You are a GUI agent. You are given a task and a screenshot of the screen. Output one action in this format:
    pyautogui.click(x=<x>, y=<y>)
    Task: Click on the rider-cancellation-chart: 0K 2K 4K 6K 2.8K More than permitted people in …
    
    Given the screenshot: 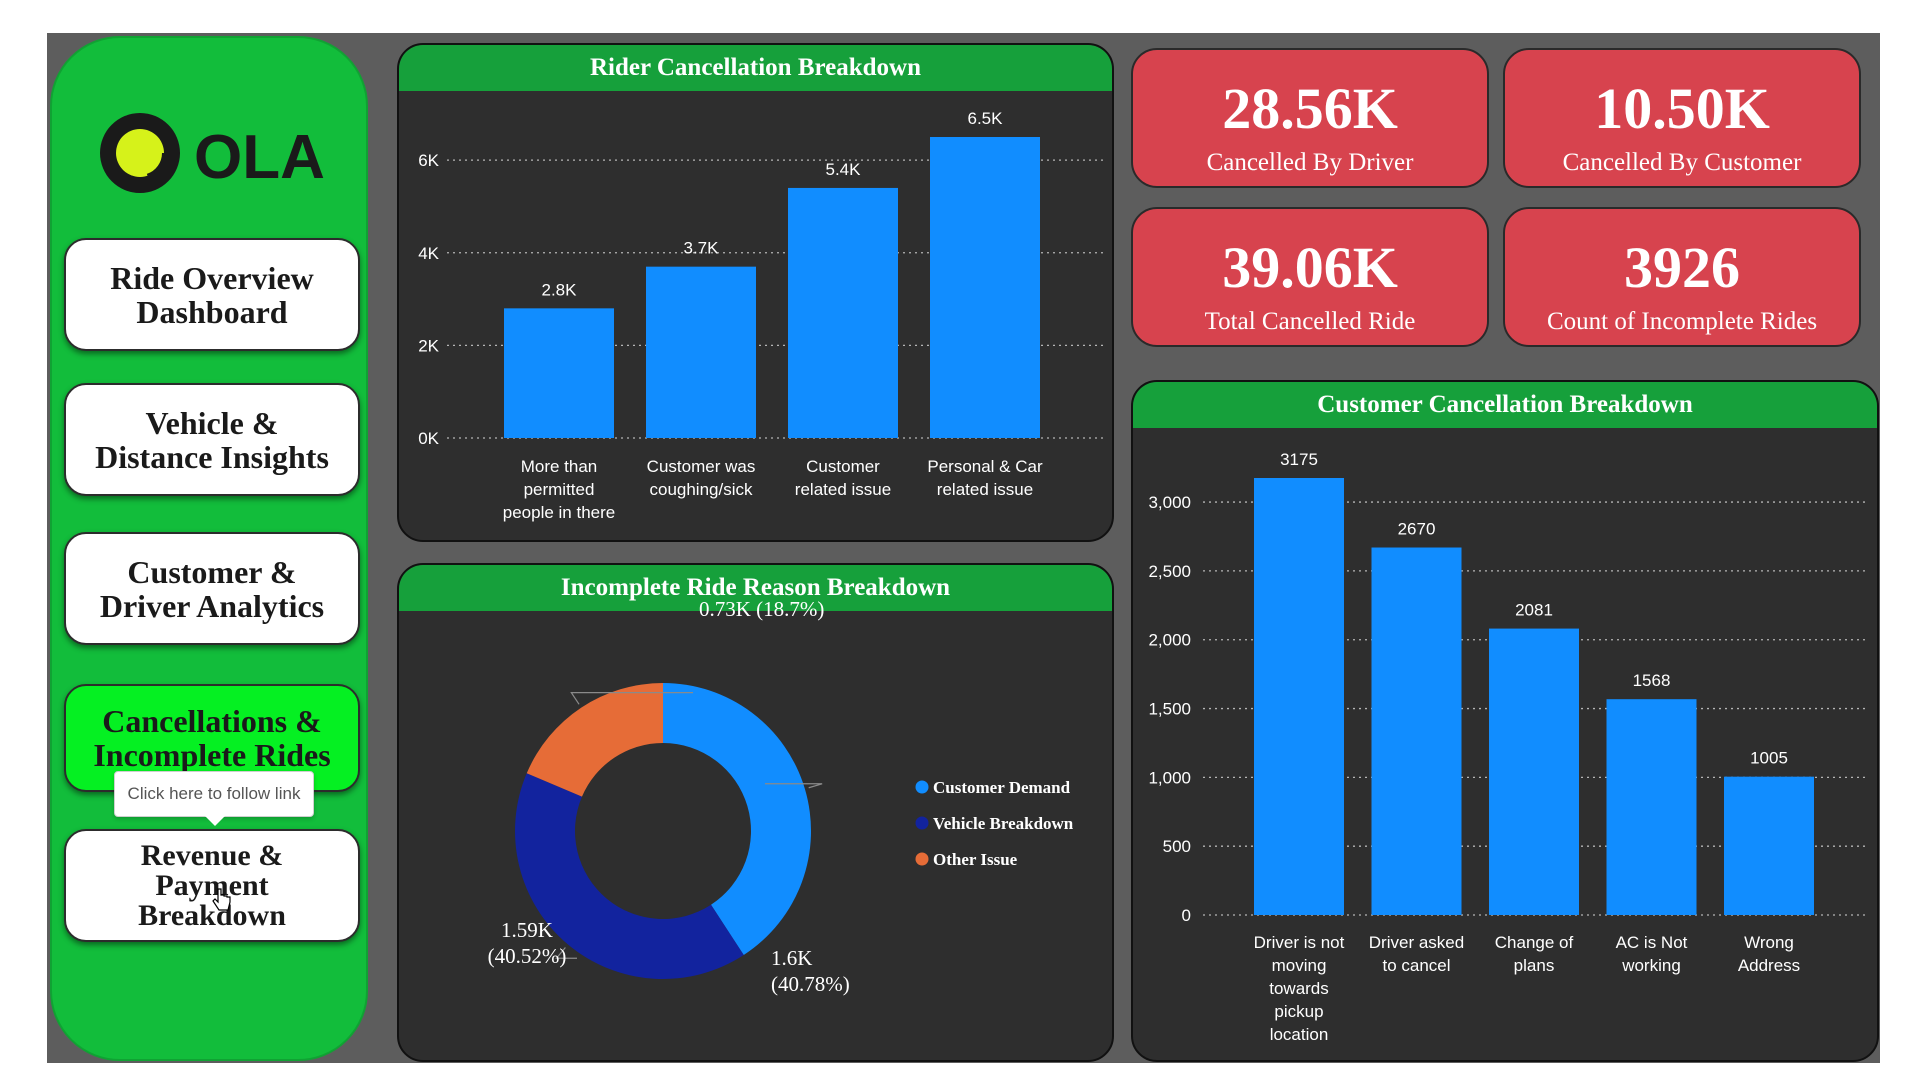 What is the action you would take?
    pyautogui.click(x=761, y=315)
    